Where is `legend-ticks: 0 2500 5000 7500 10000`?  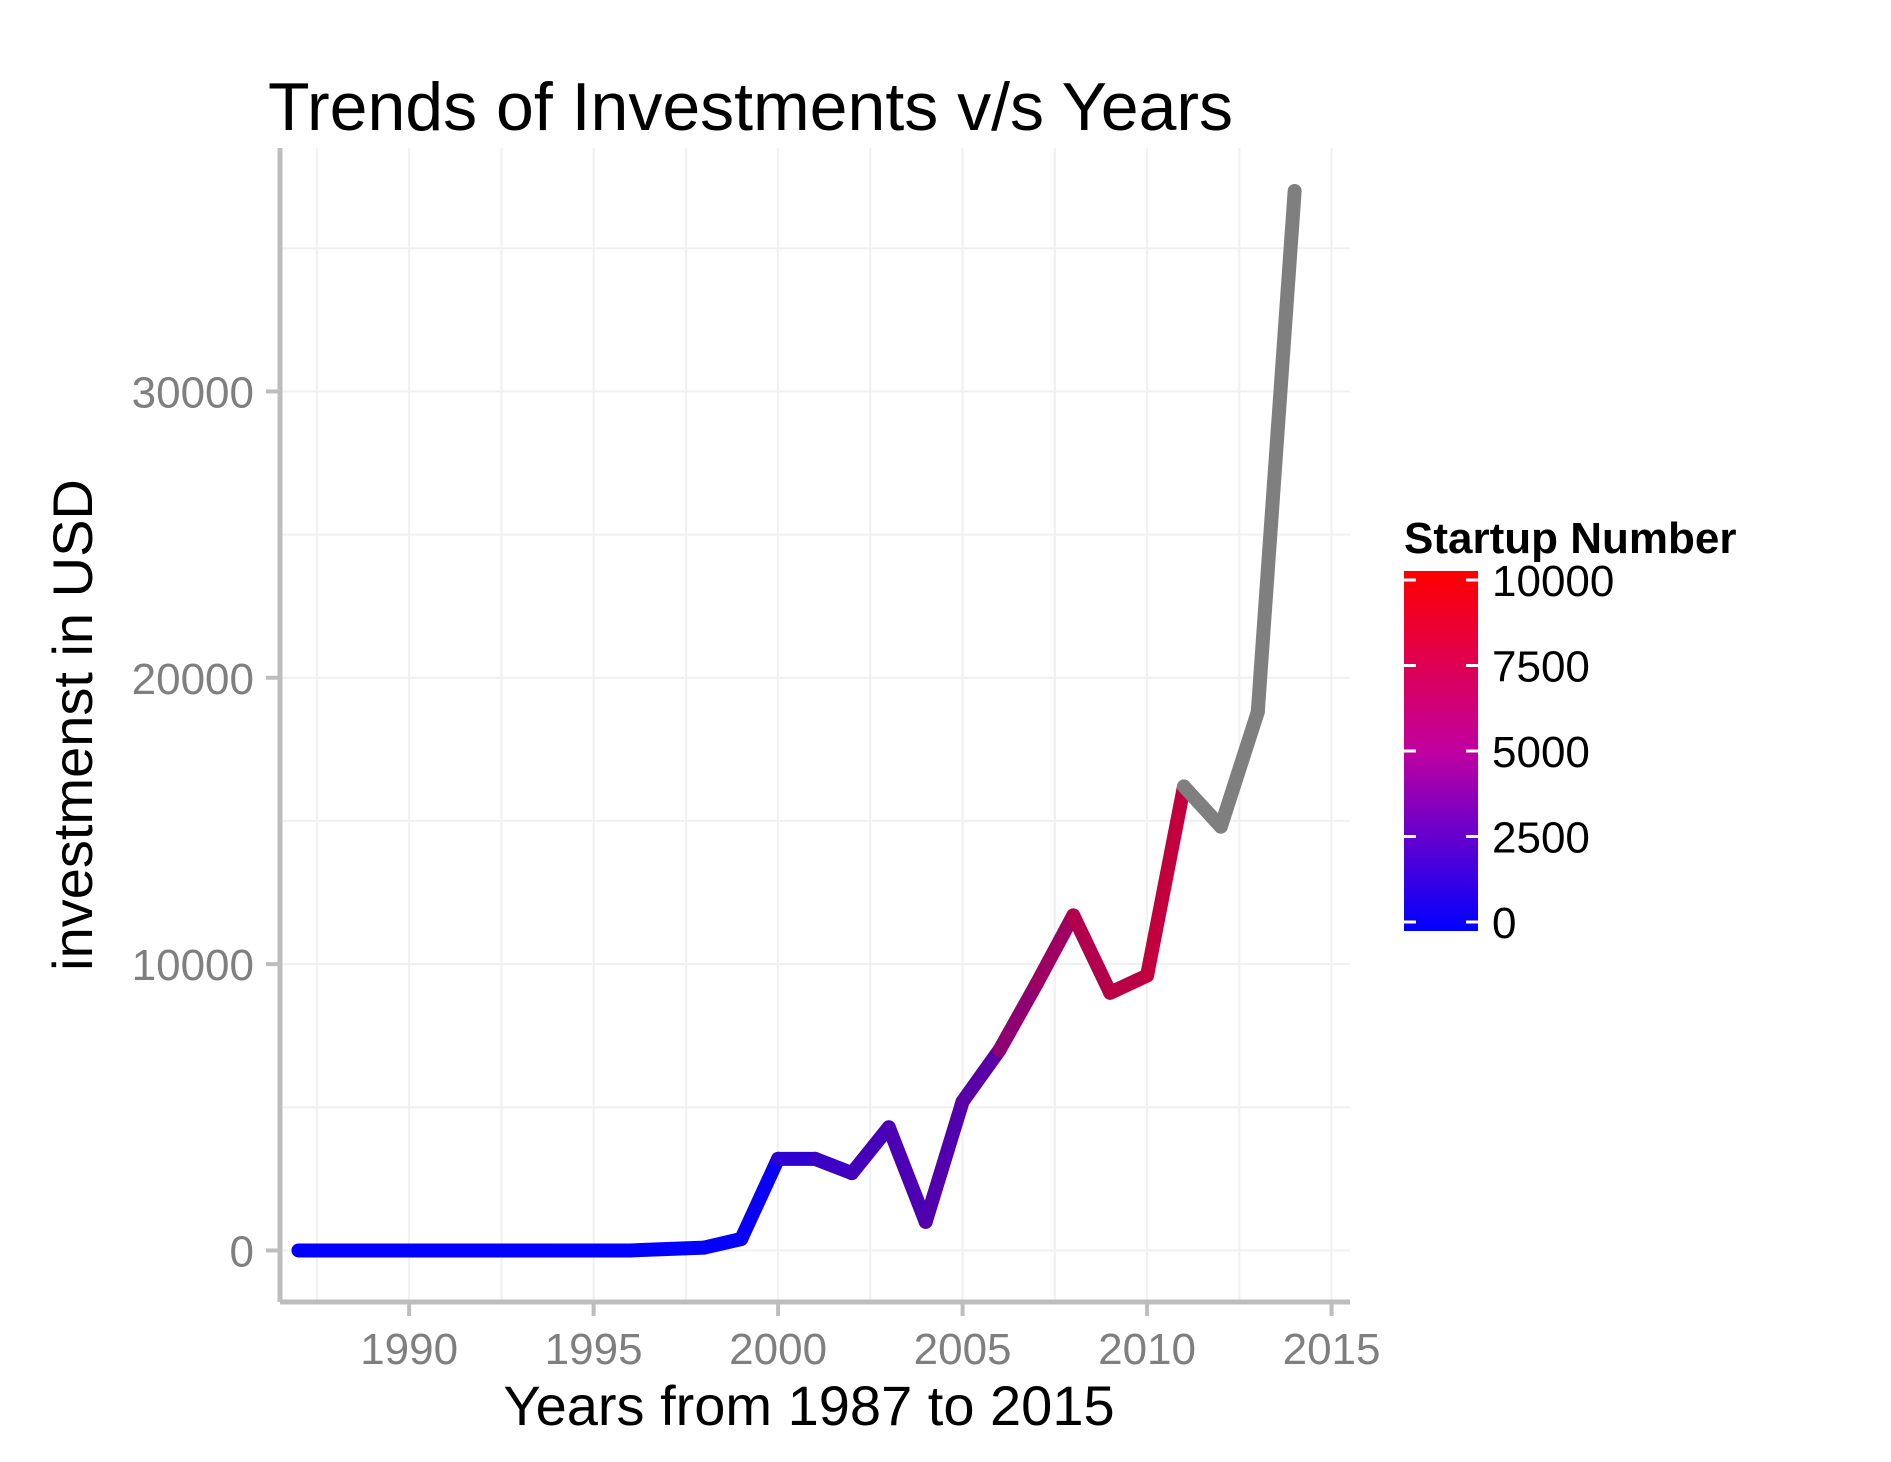 legend-ticks: 0 2500 5000 7500 10000 is located at coordinates (1509, 752).